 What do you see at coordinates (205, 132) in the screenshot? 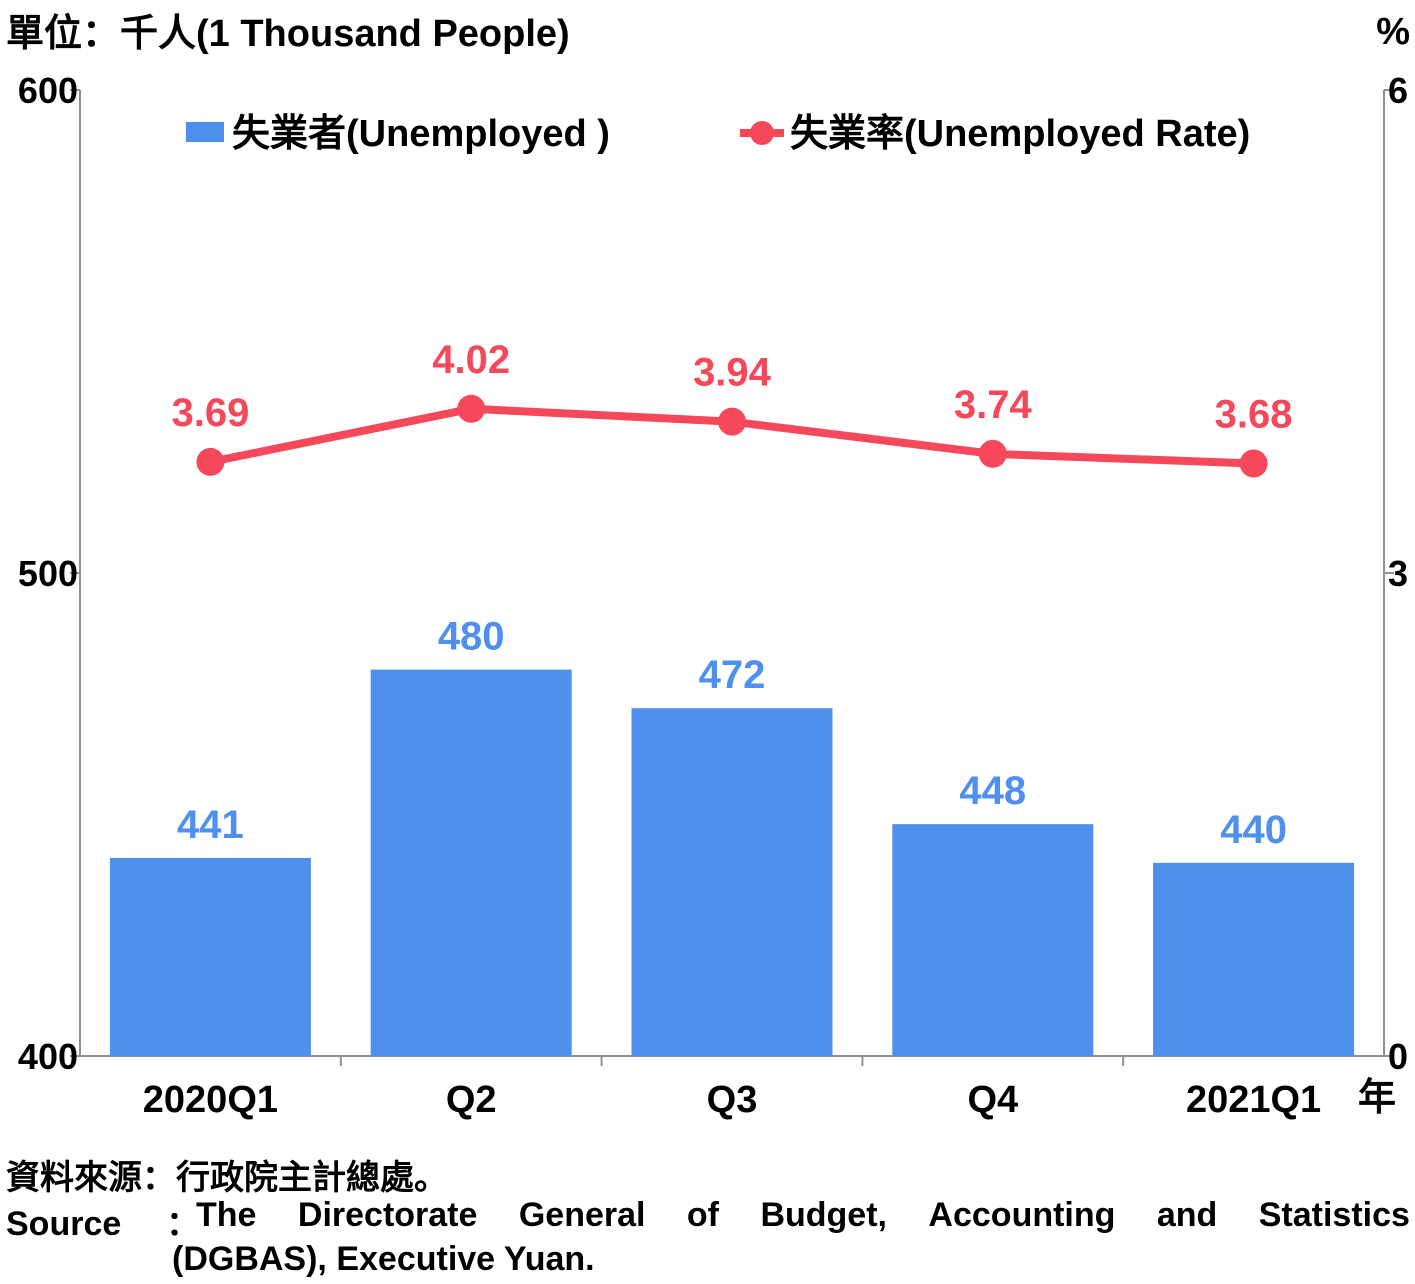
I see `legend-bar-swatch` at bounding box center [205, 132].